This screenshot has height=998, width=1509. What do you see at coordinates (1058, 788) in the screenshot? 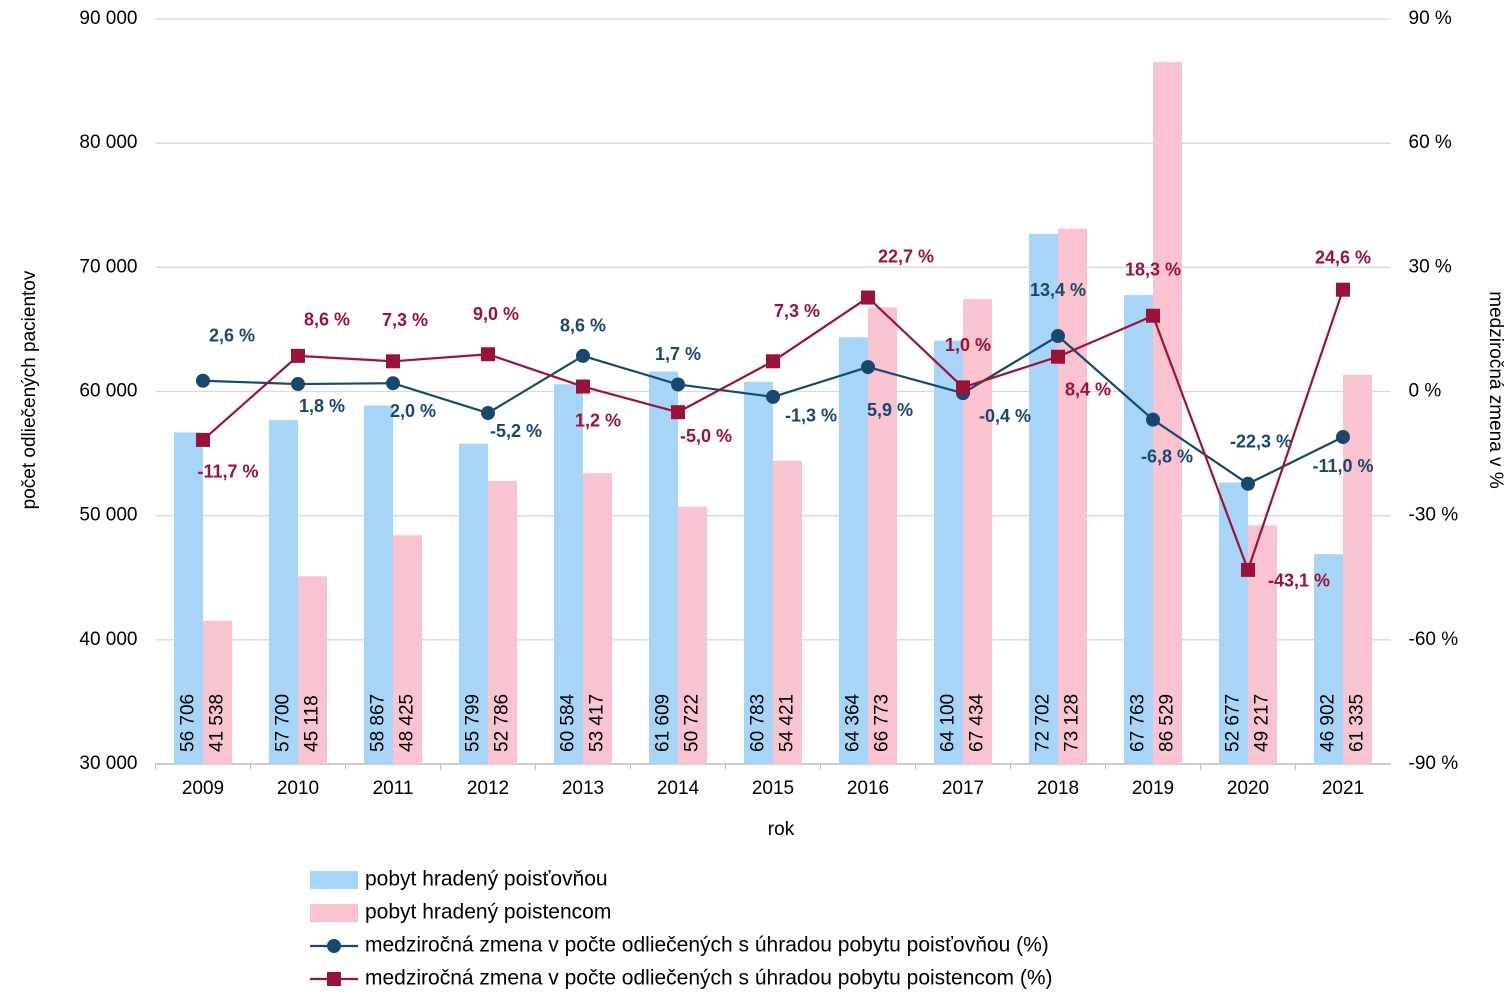
I see `x-tick-label: 2018` at bounding box center [1058, 788].